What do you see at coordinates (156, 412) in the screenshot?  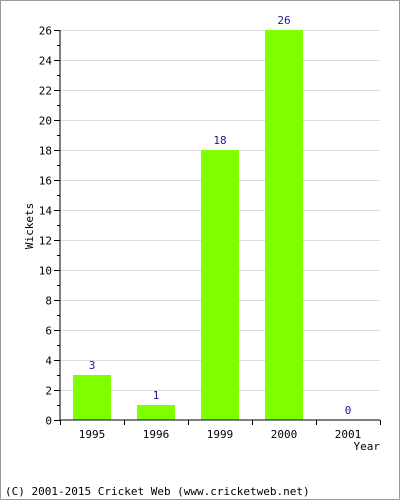 I see `bar-1996` at bounding box center [156, 412].